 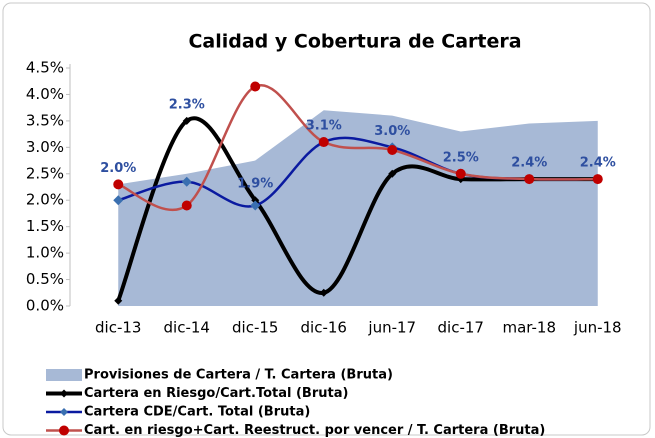 I want to click on x-tick-label: dic-16, so click(x=324, y=328).